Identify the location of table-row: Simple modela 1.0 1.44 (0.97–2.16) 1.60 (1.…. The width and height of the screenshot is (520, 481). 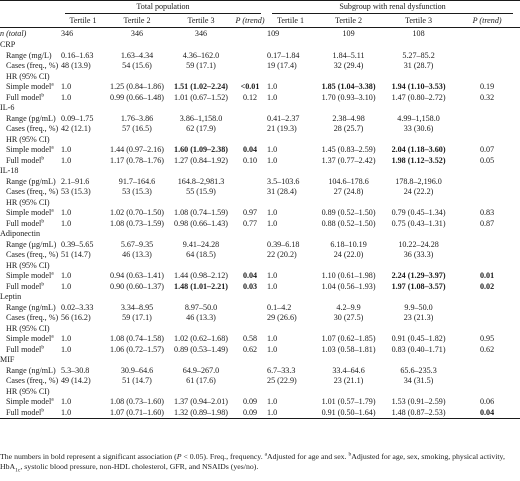
(260, 150).